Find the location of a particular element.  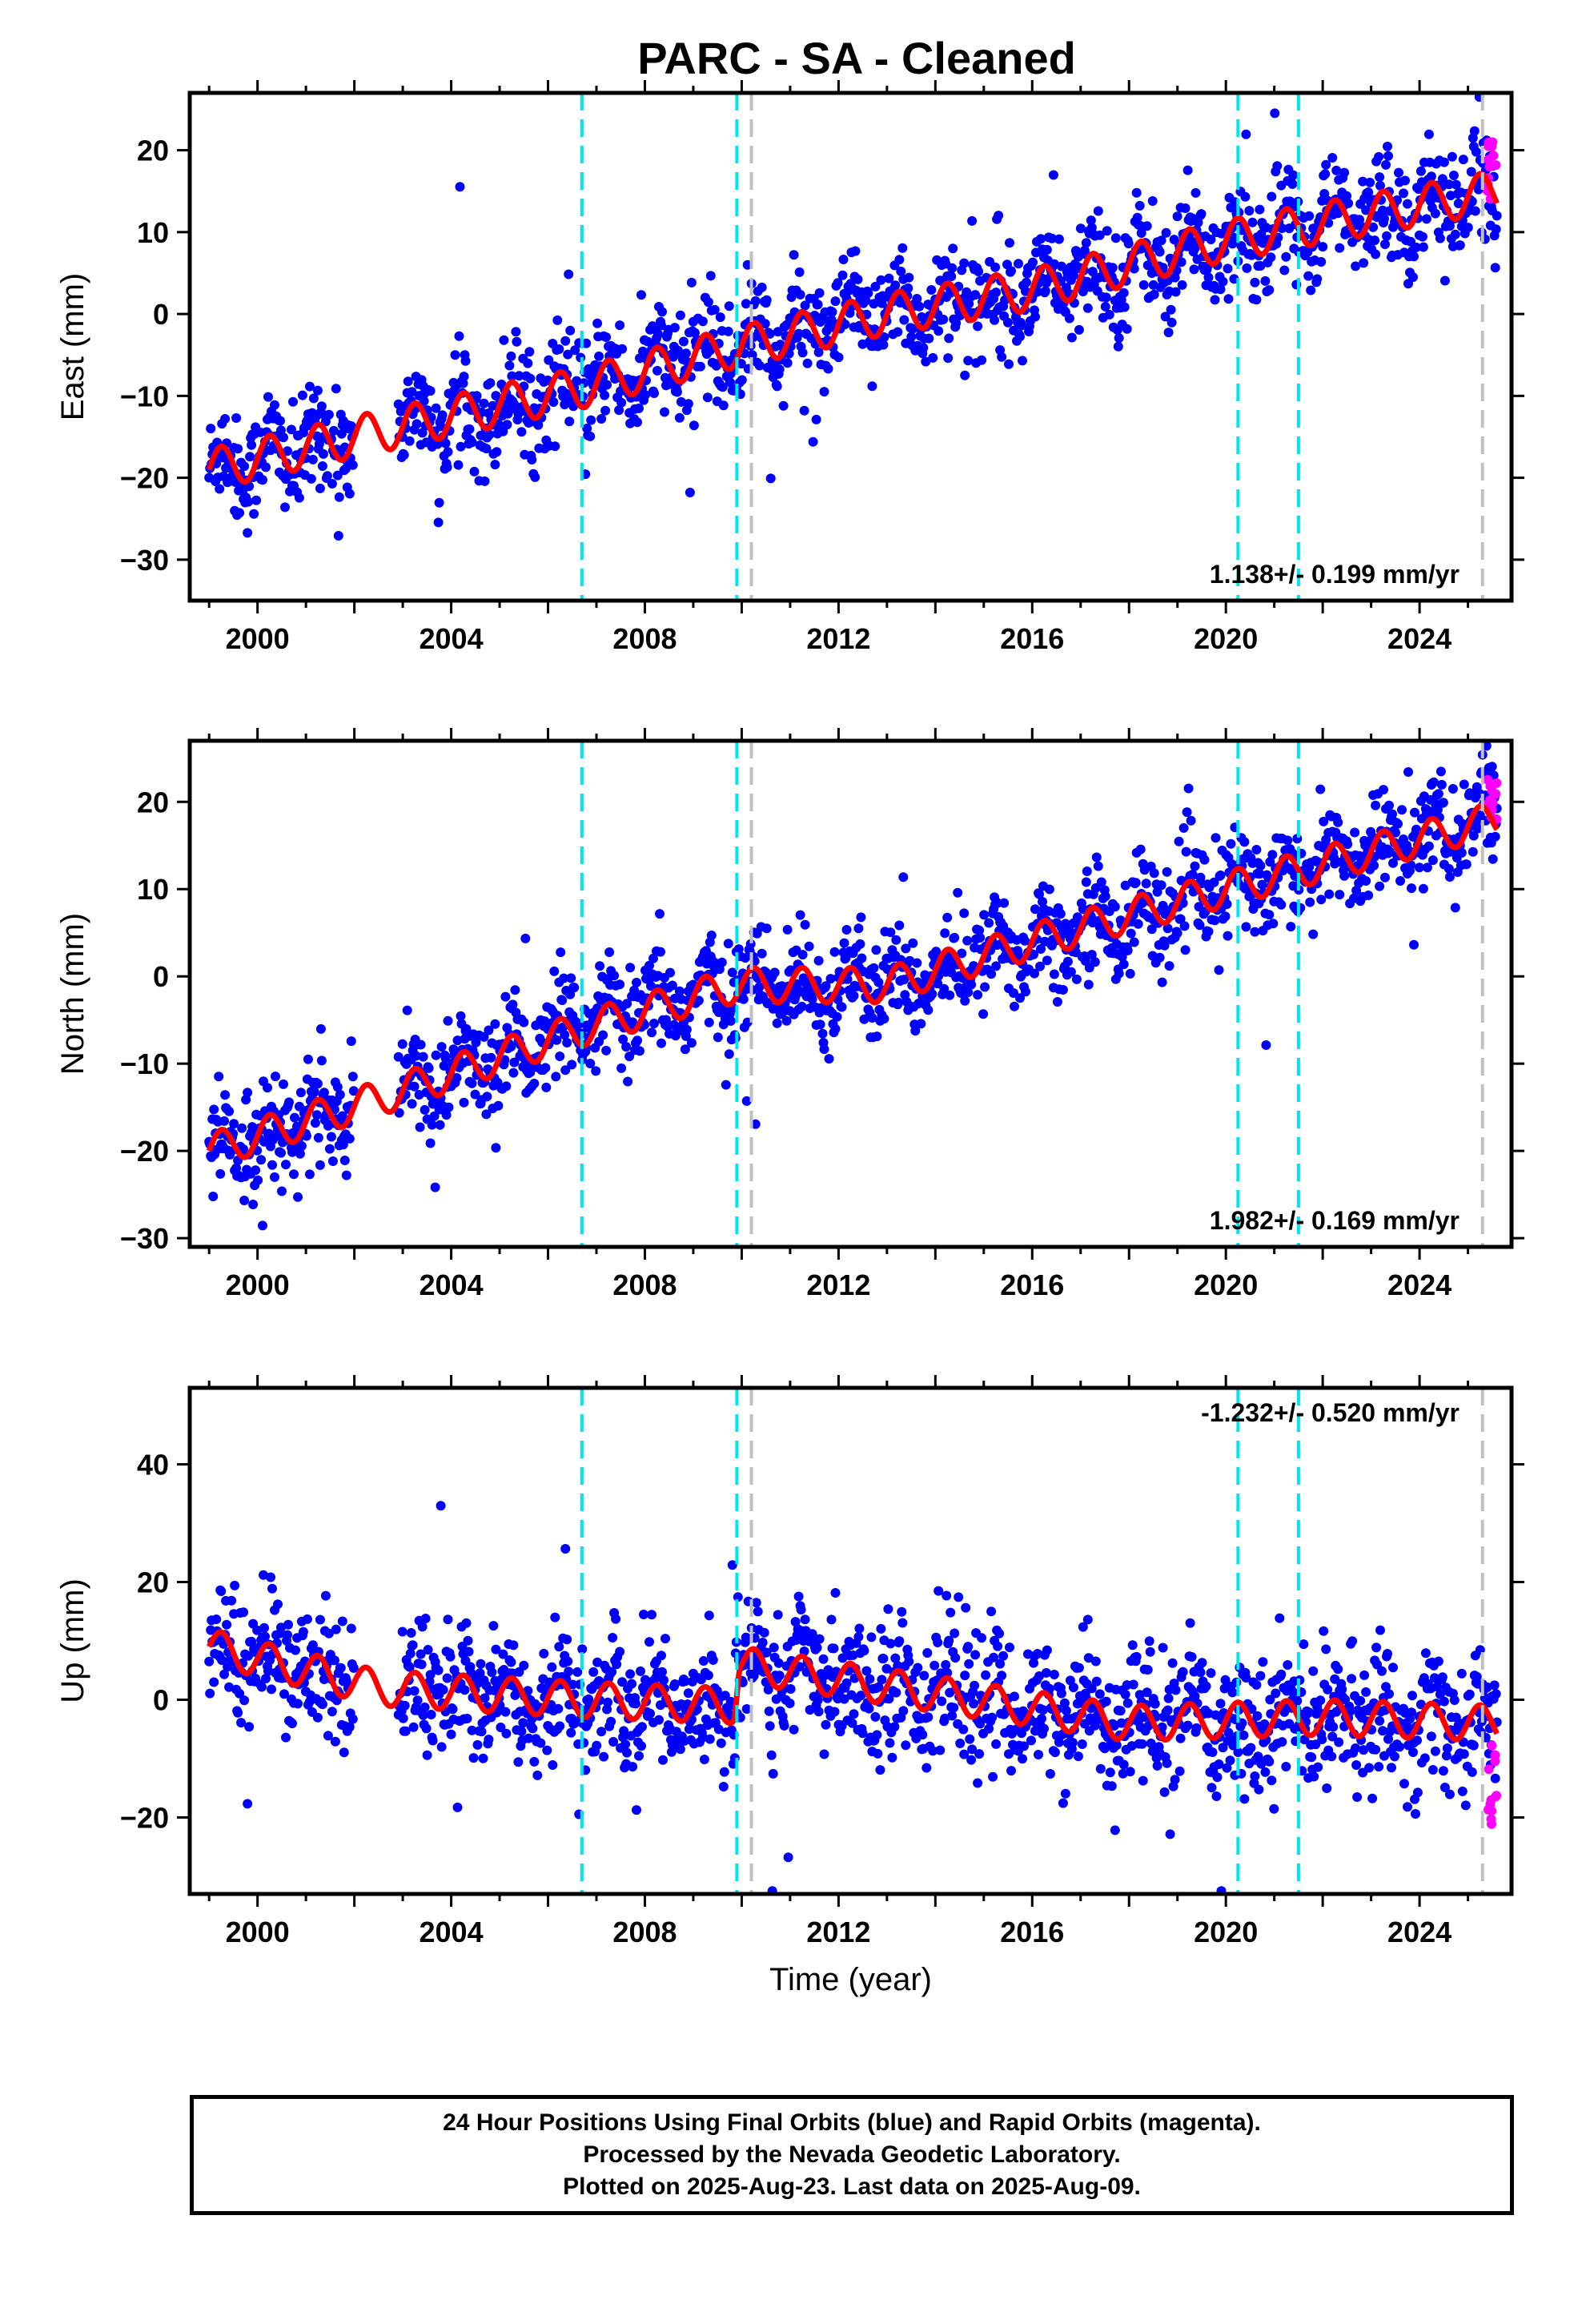

y-tick-label: −20 is located at coordinates (144, 478).